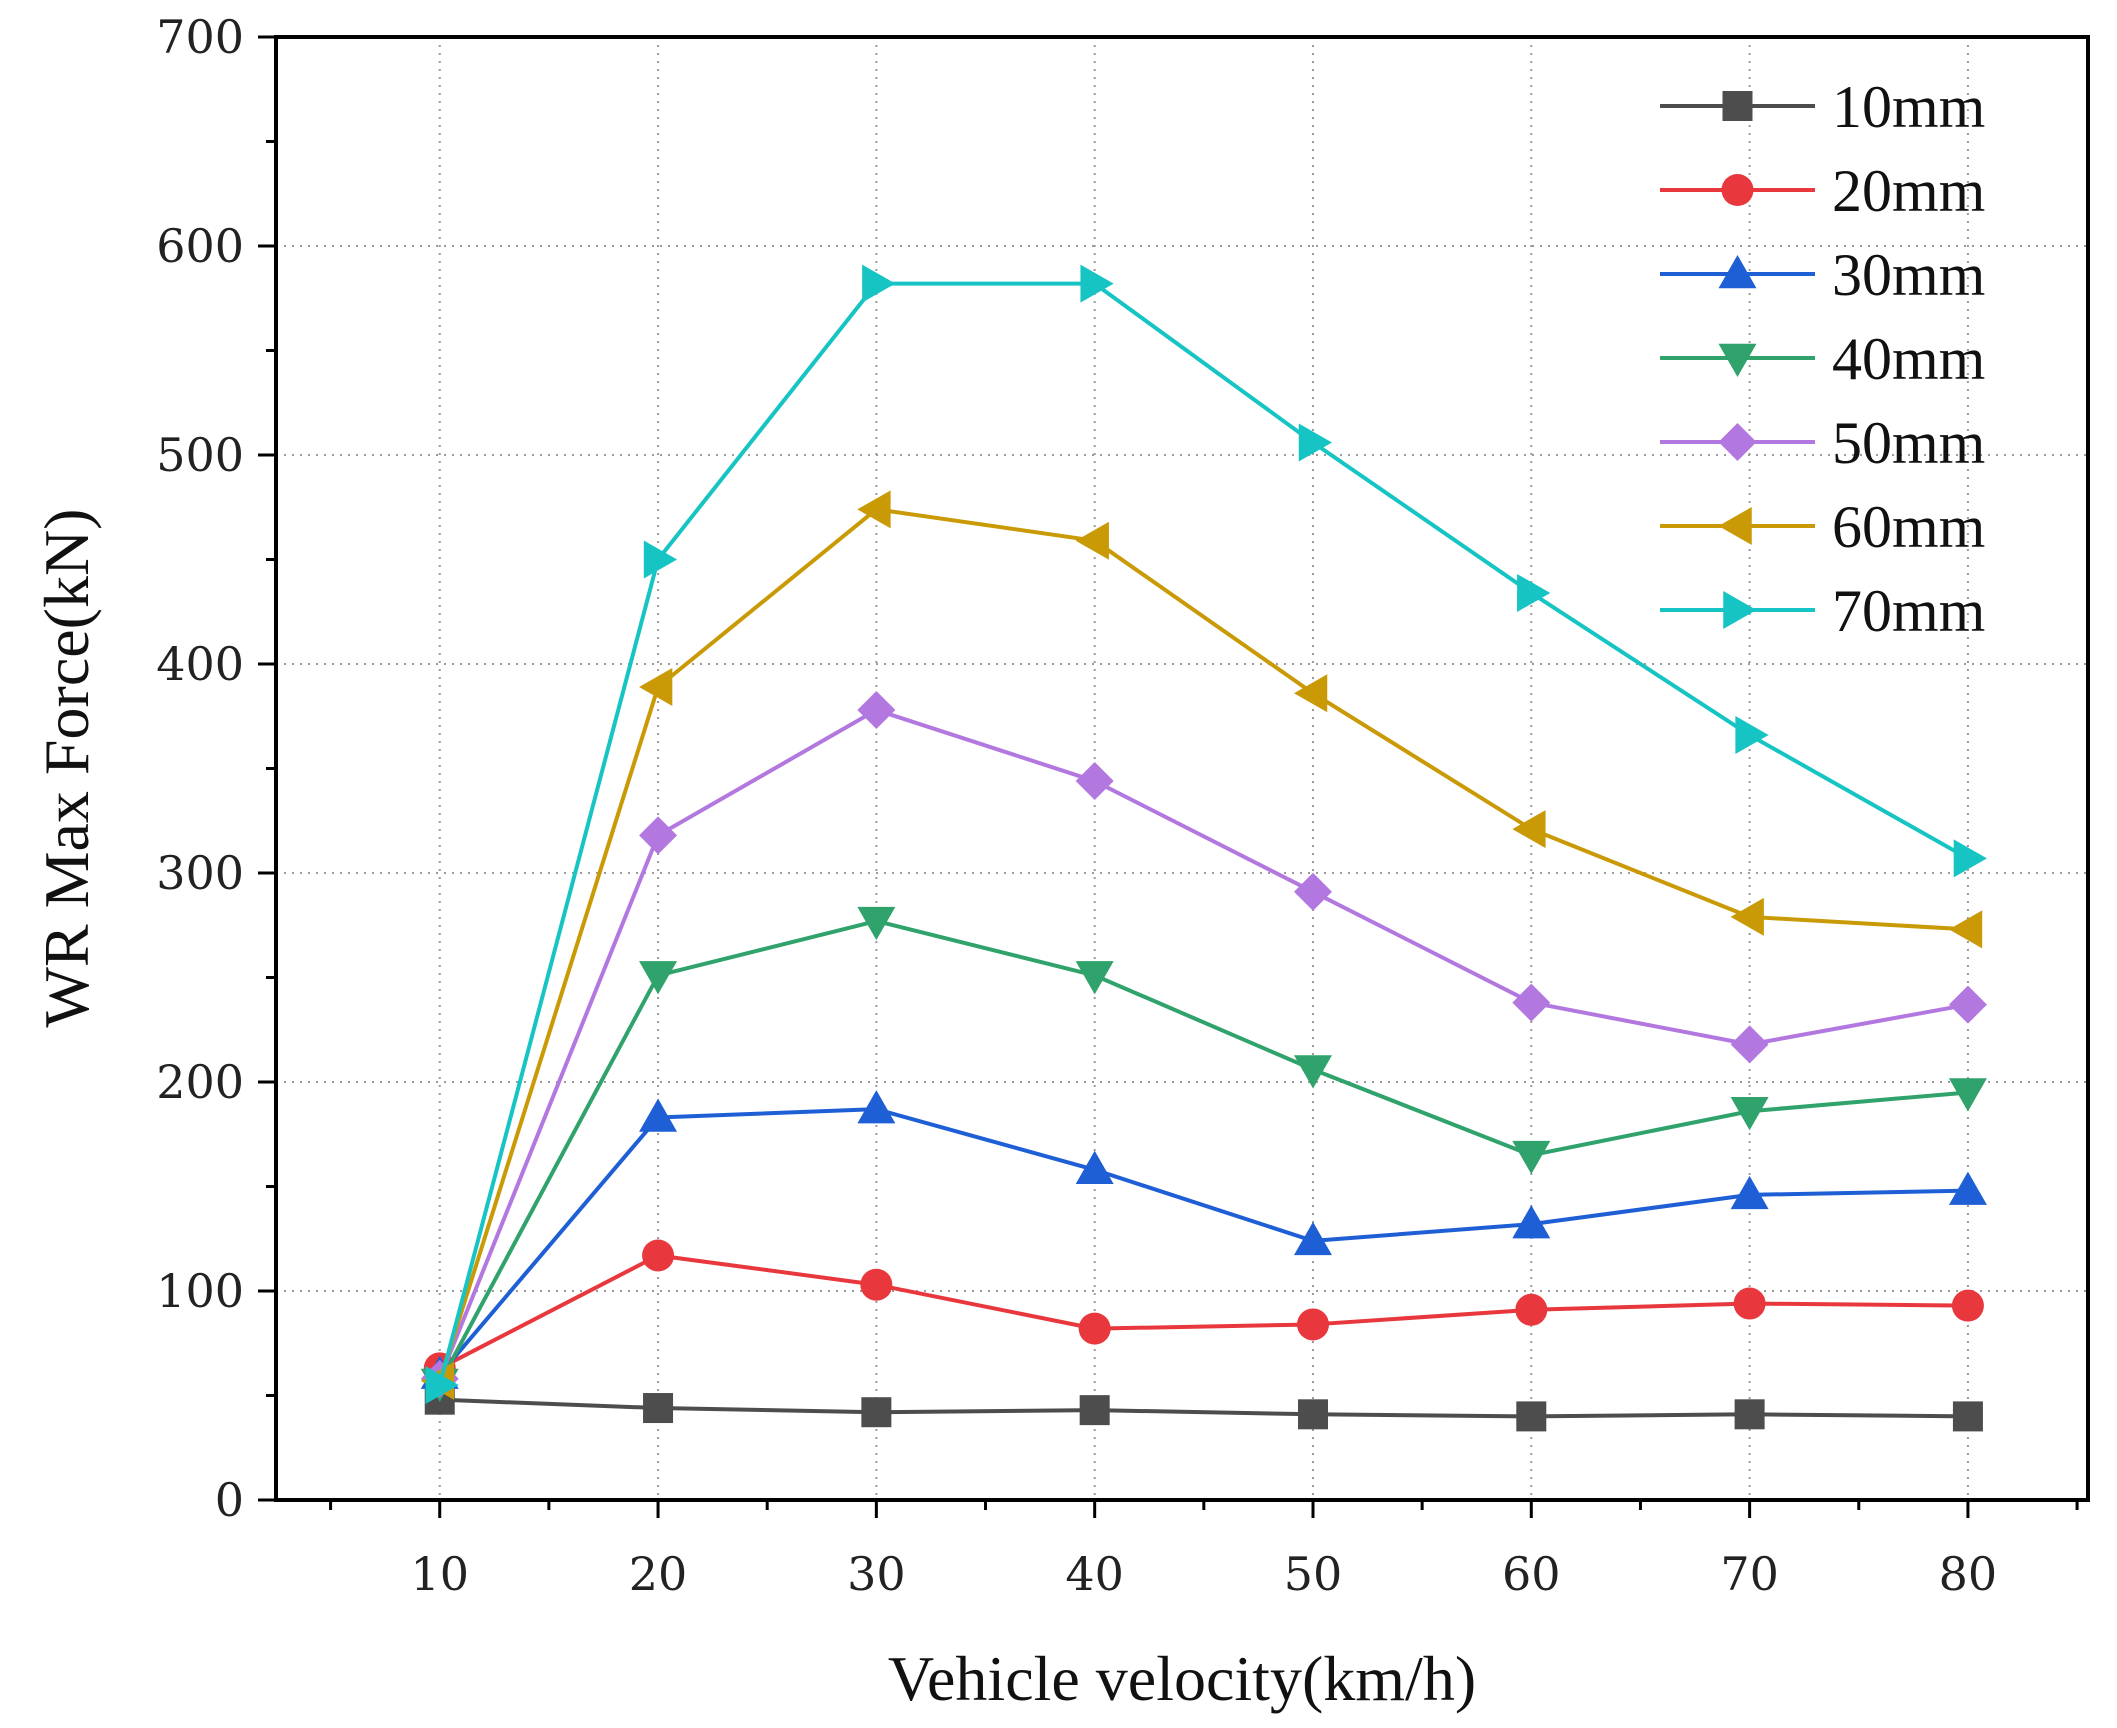 Image resolution: width=2117 pixels, height=1728 pixels. What do you see at coordinates (1908, 107) in the screenshot?
I see `legend-label: 10mm` at bounding box center [1908, 107].